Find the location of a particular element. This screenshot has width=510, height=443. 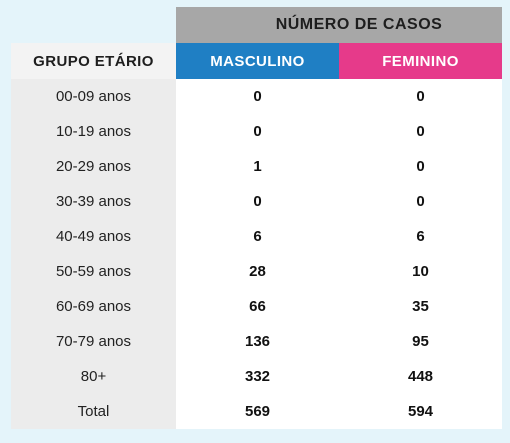

male-count-cell: 1 is located at coordinates (257, 166).